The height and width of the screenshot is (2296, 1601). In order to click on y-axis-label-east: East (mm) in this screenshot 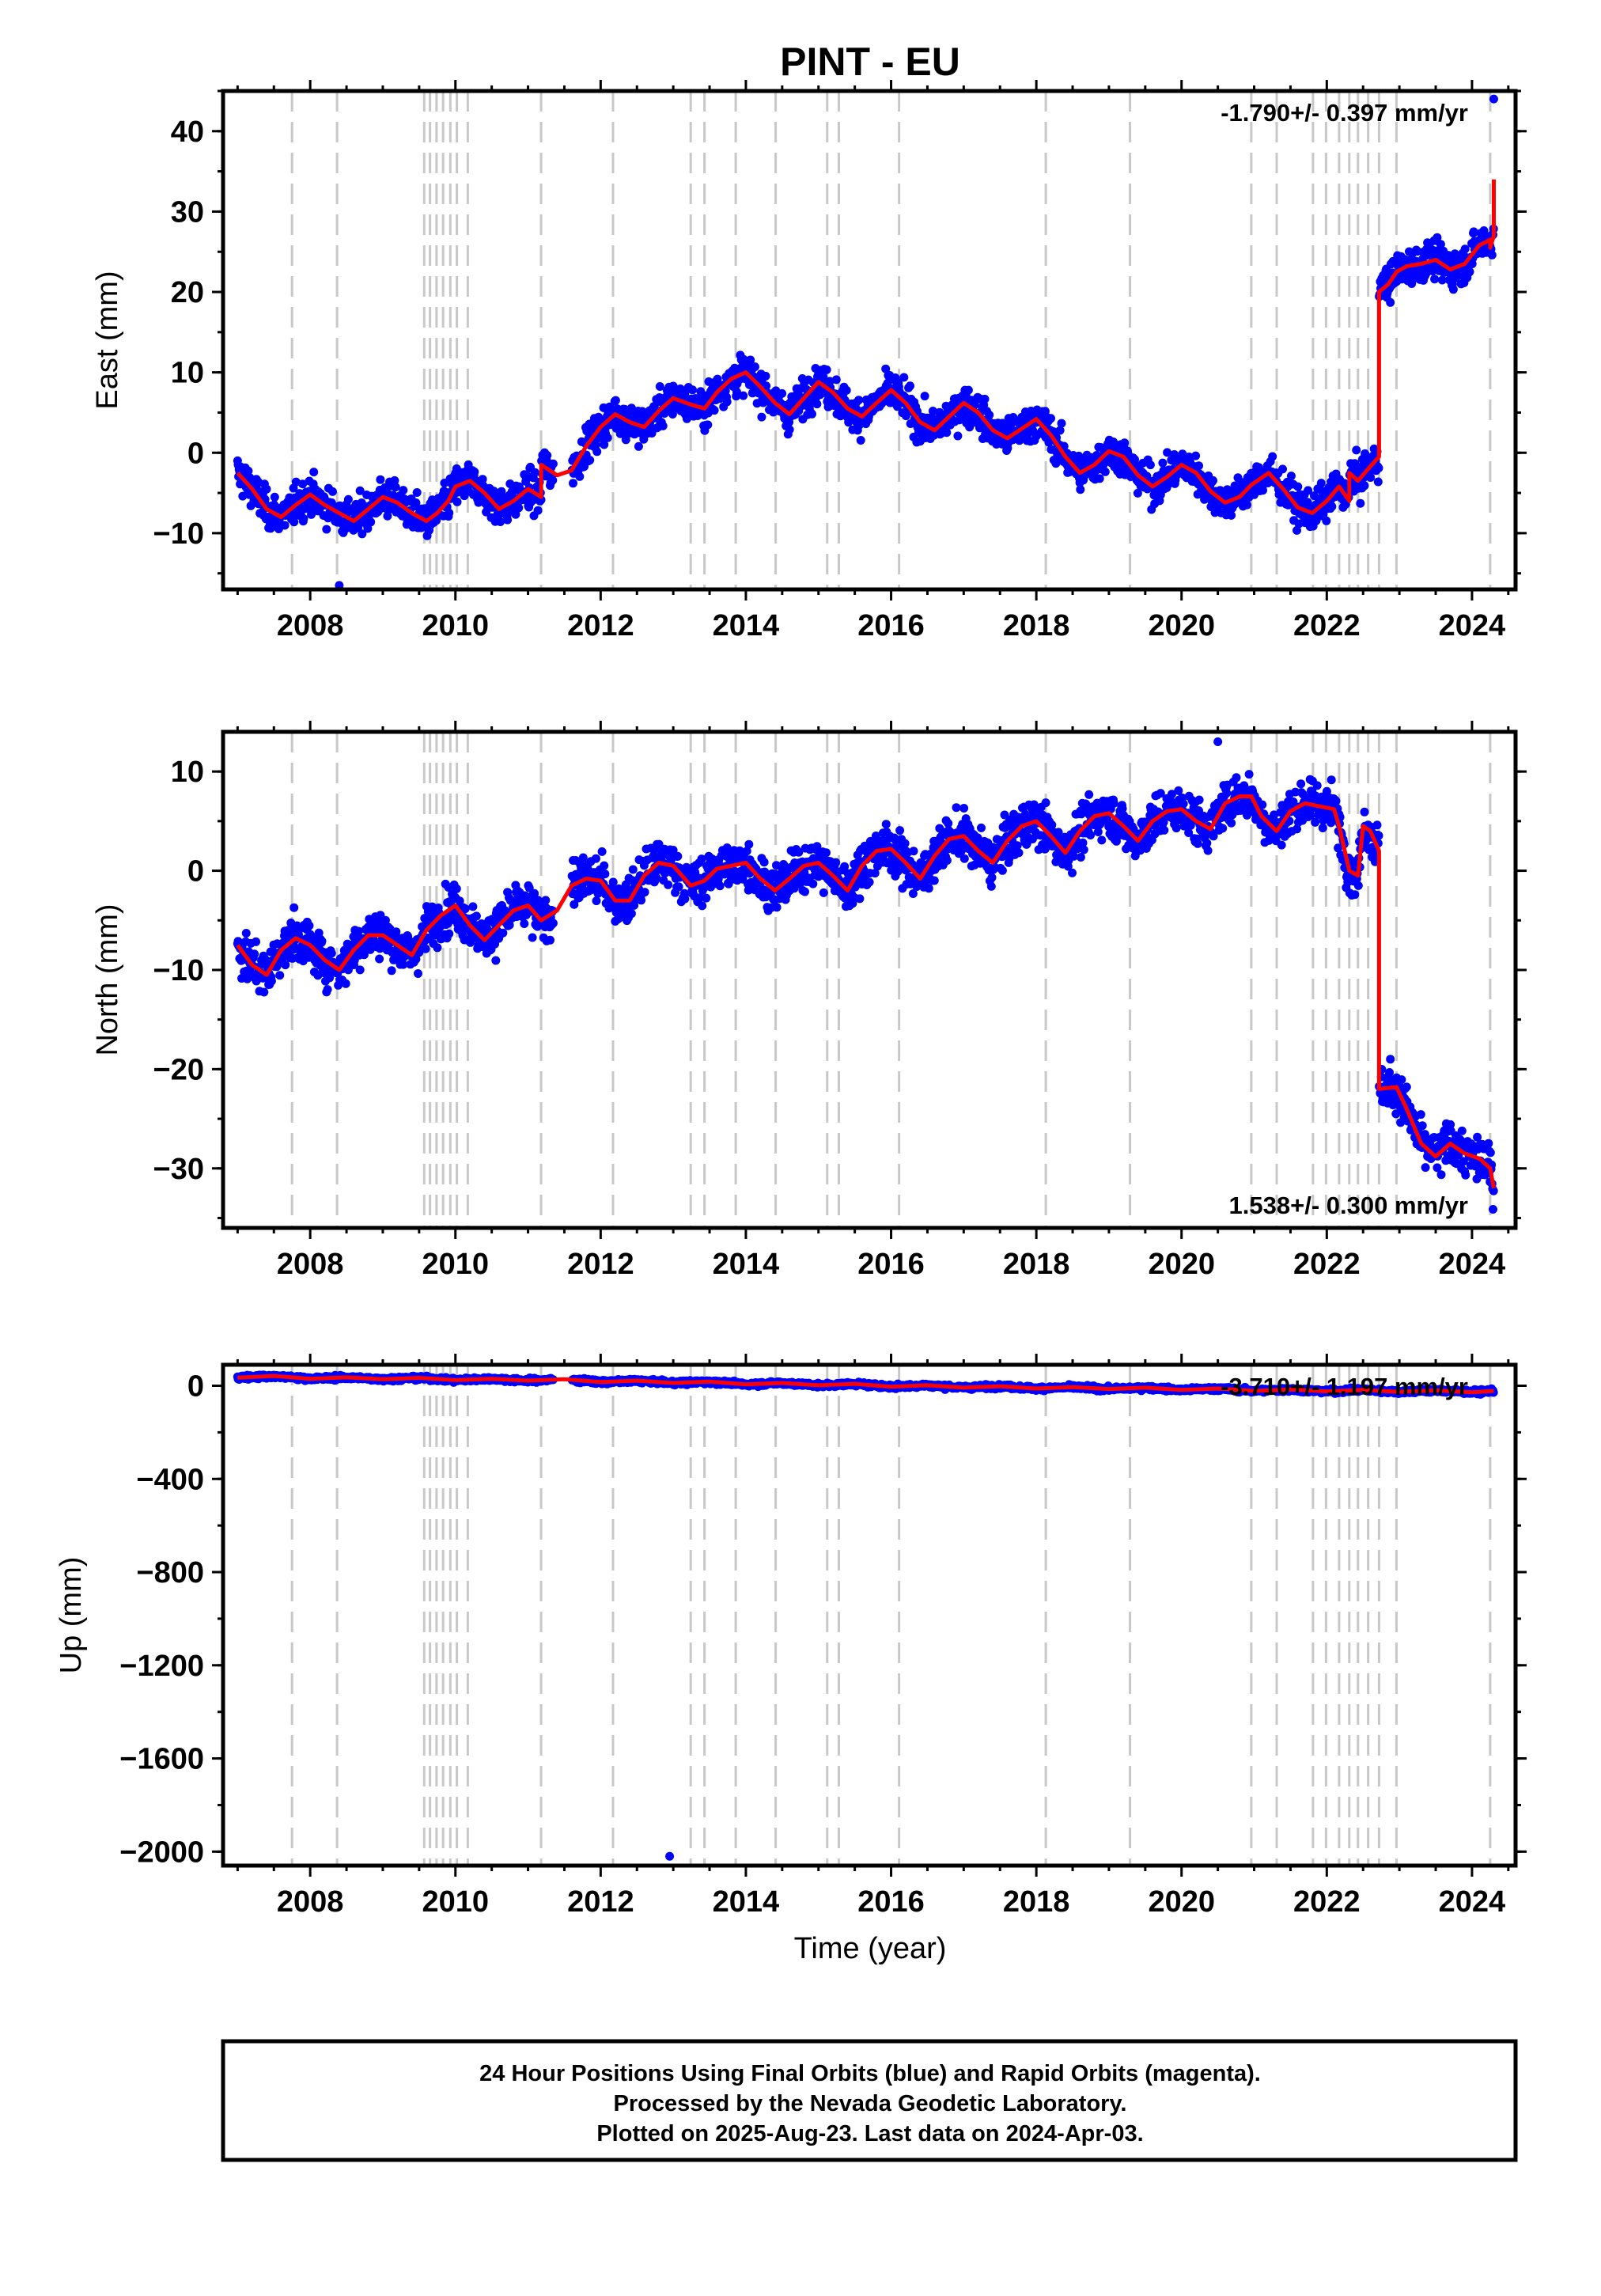, I will do `click(107, 340)`.